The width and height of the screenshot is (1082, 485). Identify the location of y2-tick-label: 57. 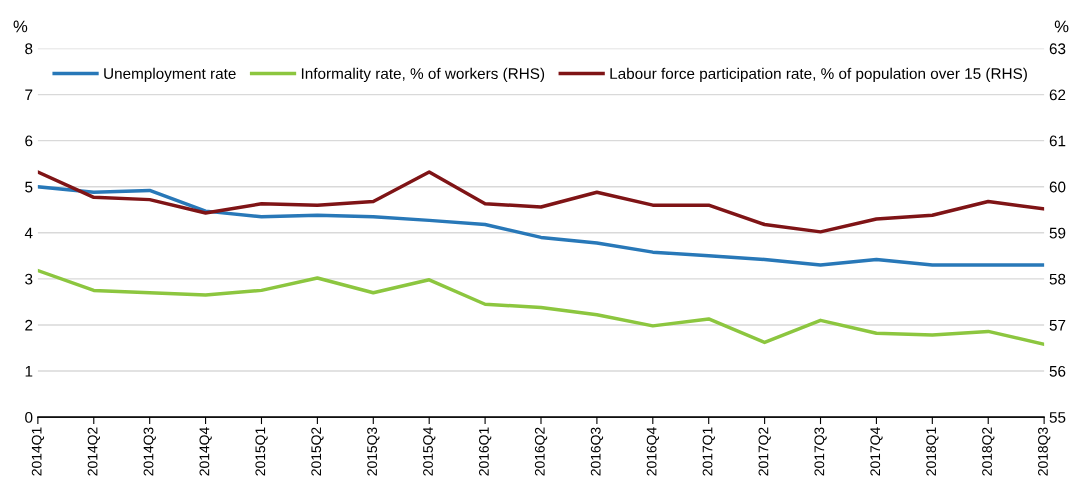
(1057, 325).